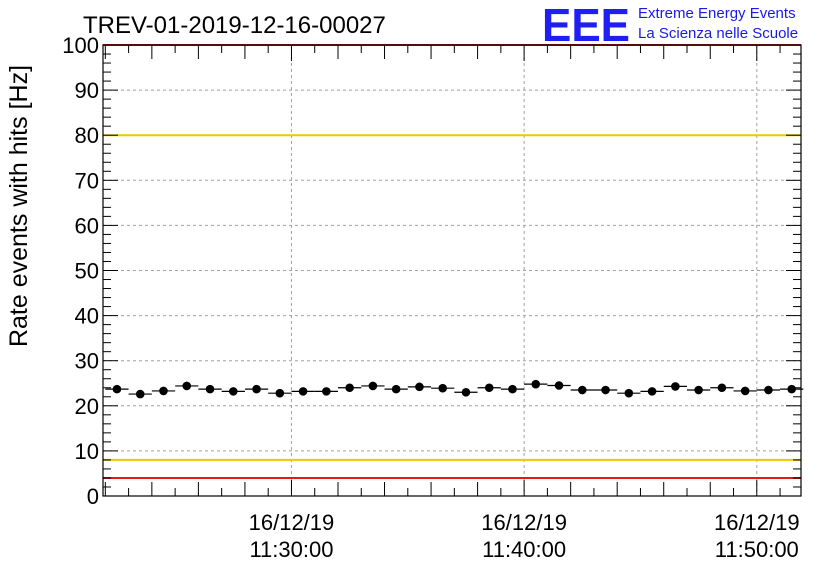  Describe the element at coordinates (757, 549) in the screenshot. I see `x-tick-time: 11:50:00` at that location.